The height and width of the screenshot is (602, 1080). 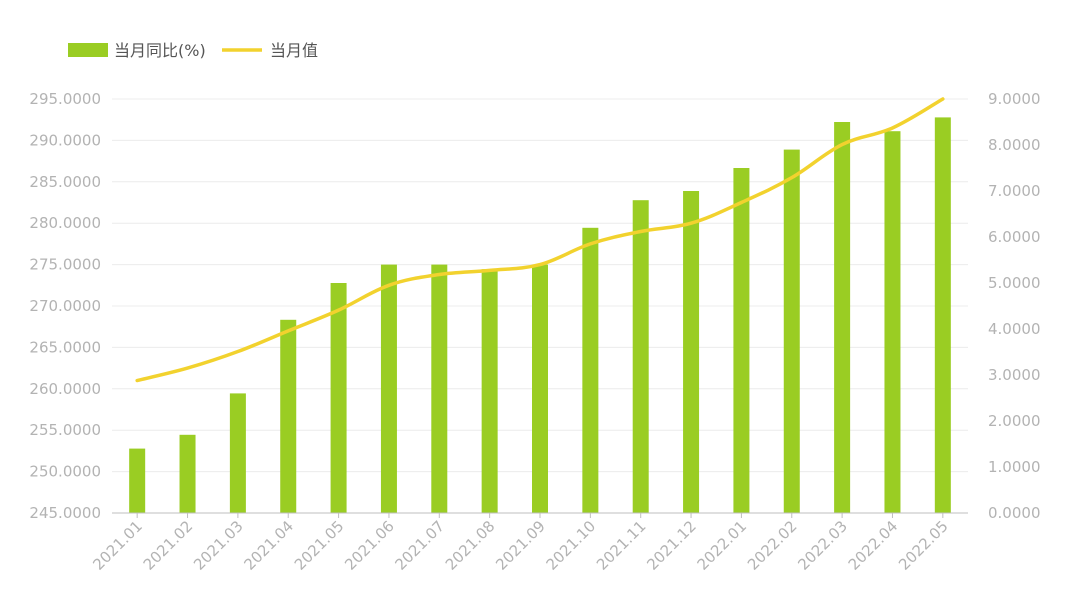 What do you see at coordinates (1014, 467) in the screenshot?
I see `right-y-tick-label: 1.0000` at bounding box center [1014, 467].